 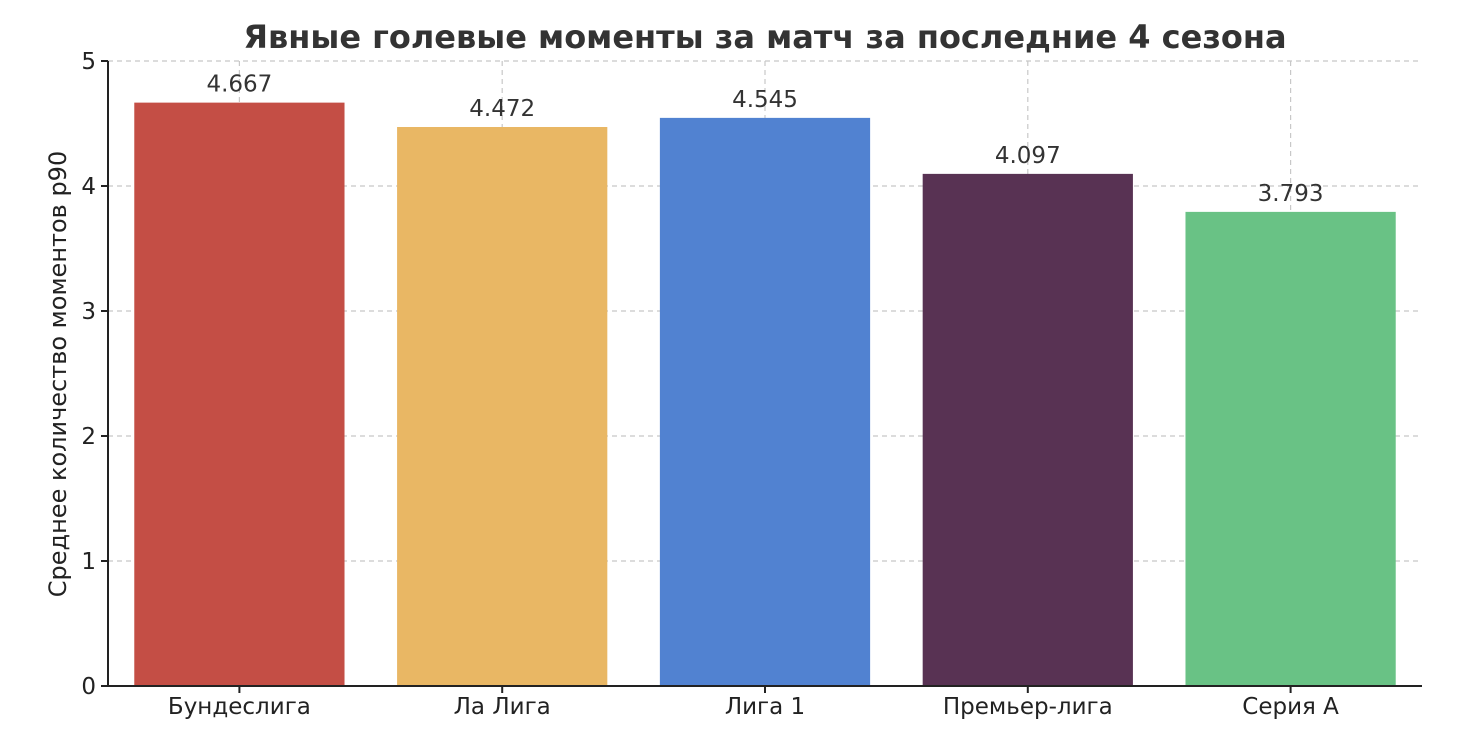 What do you see at coordinates (765, 707) in the screenshot?
I see `x-tick-label: Лига 1` at bounding box center [765, 707].